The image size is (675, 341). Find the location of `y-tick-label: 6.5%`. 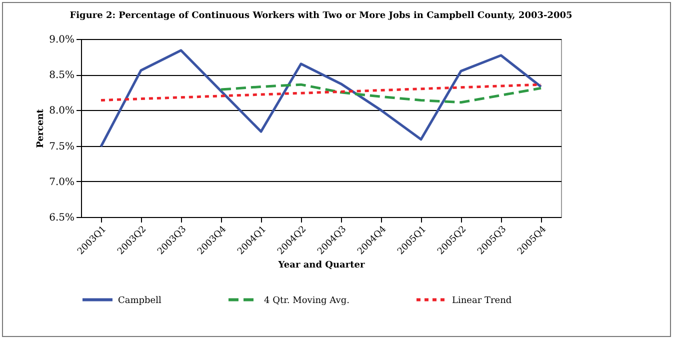

y-tick-label: 6.5% is located at coordinates (61, 218).